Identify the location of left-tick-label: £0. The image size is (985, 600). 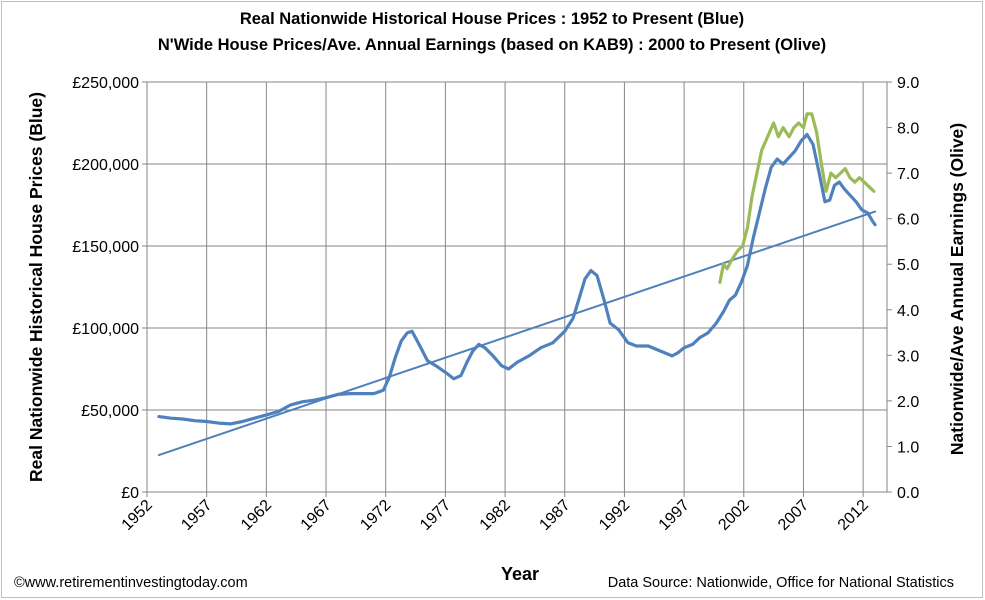
(130, 493).